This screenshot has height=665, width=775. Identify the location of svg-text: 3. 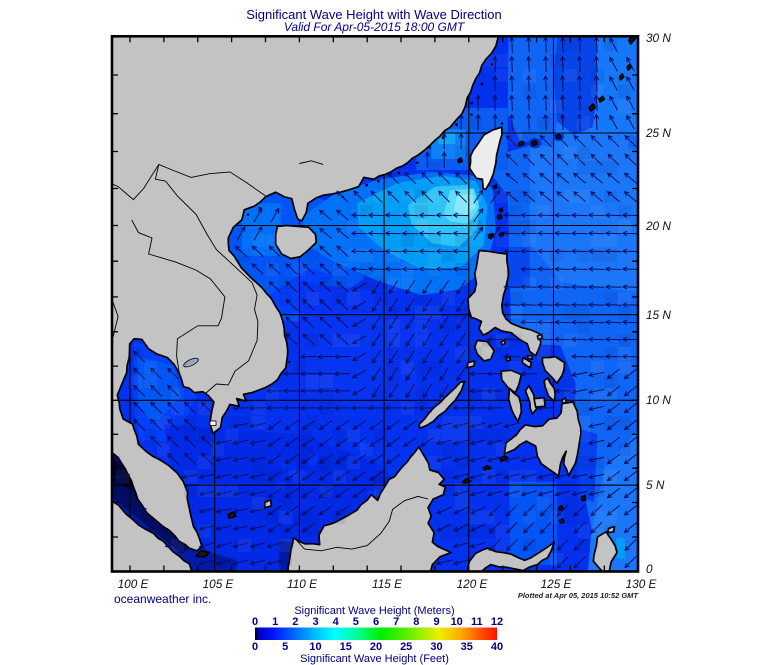
(315, 622).